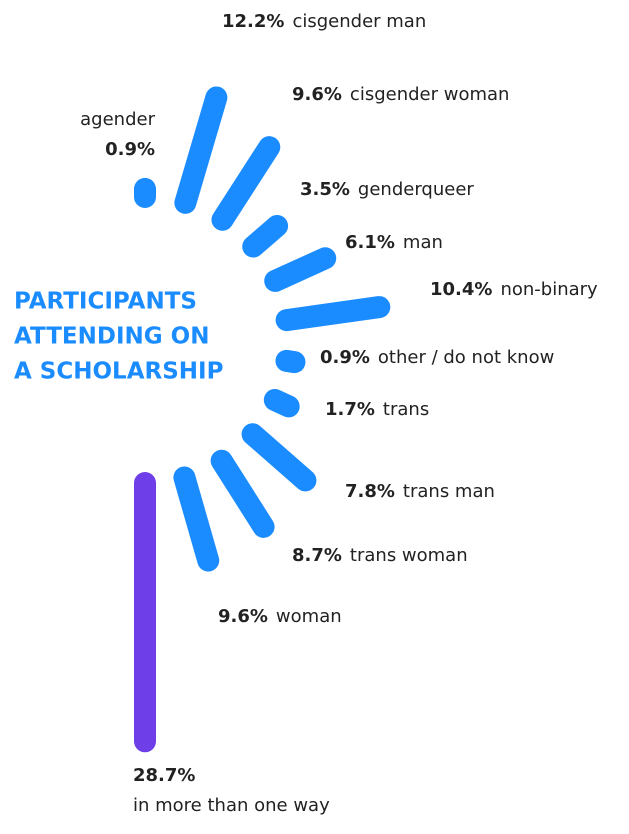 This screenshot has width=629, height=834. What do you see at coordinates (118, 372) in the screenshot?
I see `chart-title: A SCHOLARSHIP` at bounding box center [118, 372].